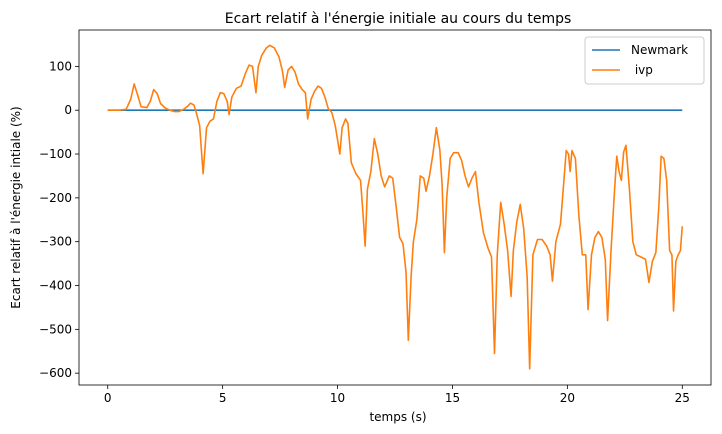  I want to click on y-axis-label: Ecart relatif à l'énergie intiale (%), so click(16, 207).